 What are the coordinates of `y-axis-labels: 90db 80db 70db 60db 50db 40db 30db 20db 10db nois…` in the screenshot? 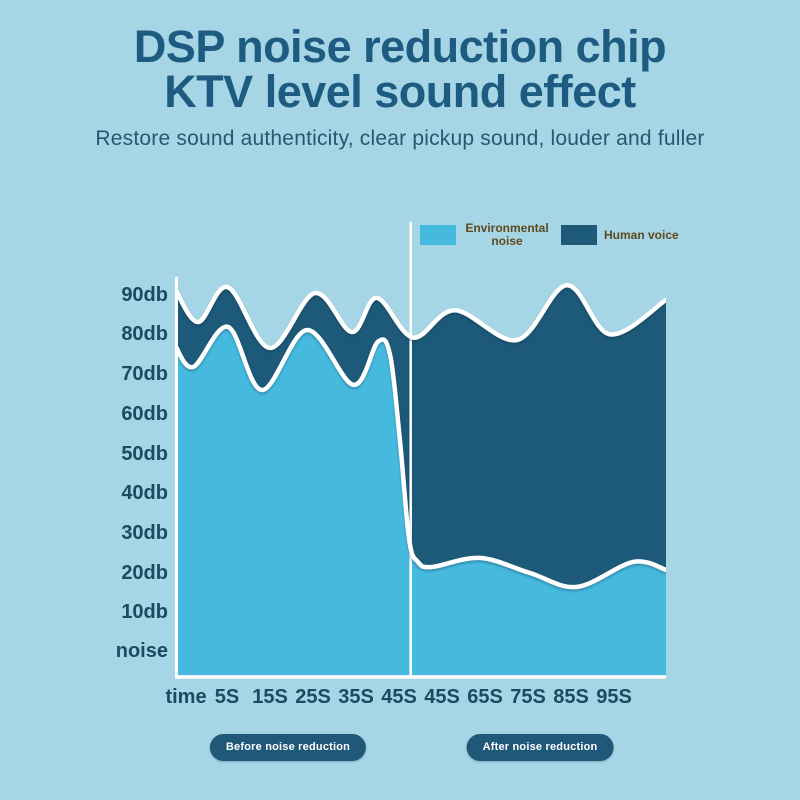 It's located at (127, 400).